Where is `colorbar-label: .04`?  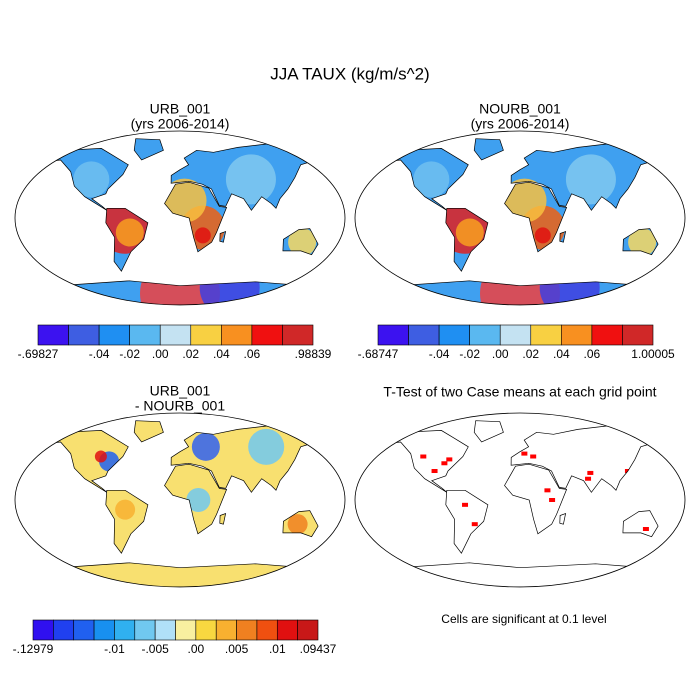
colorbar-label: .04 is located at coordinates (561, 354).